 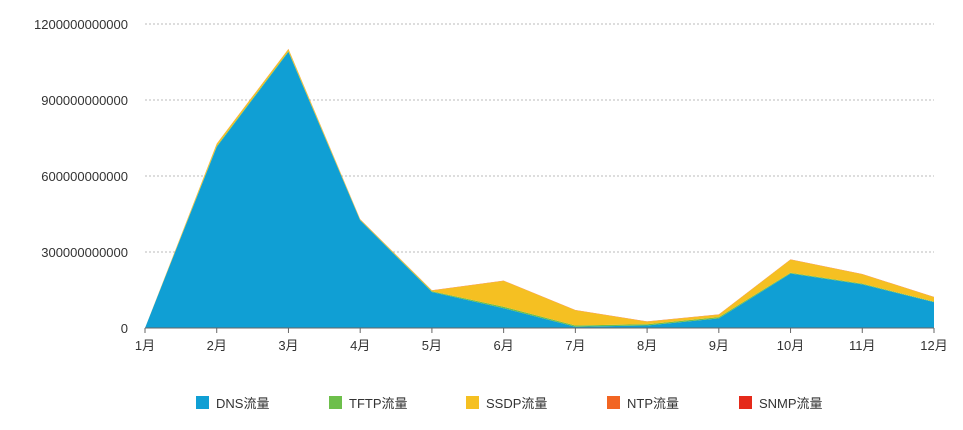 What do you see at coordinates (378, 403) in the screenshot?
I see `legend-label: TFTP流量` at bounding box center [378, 403].